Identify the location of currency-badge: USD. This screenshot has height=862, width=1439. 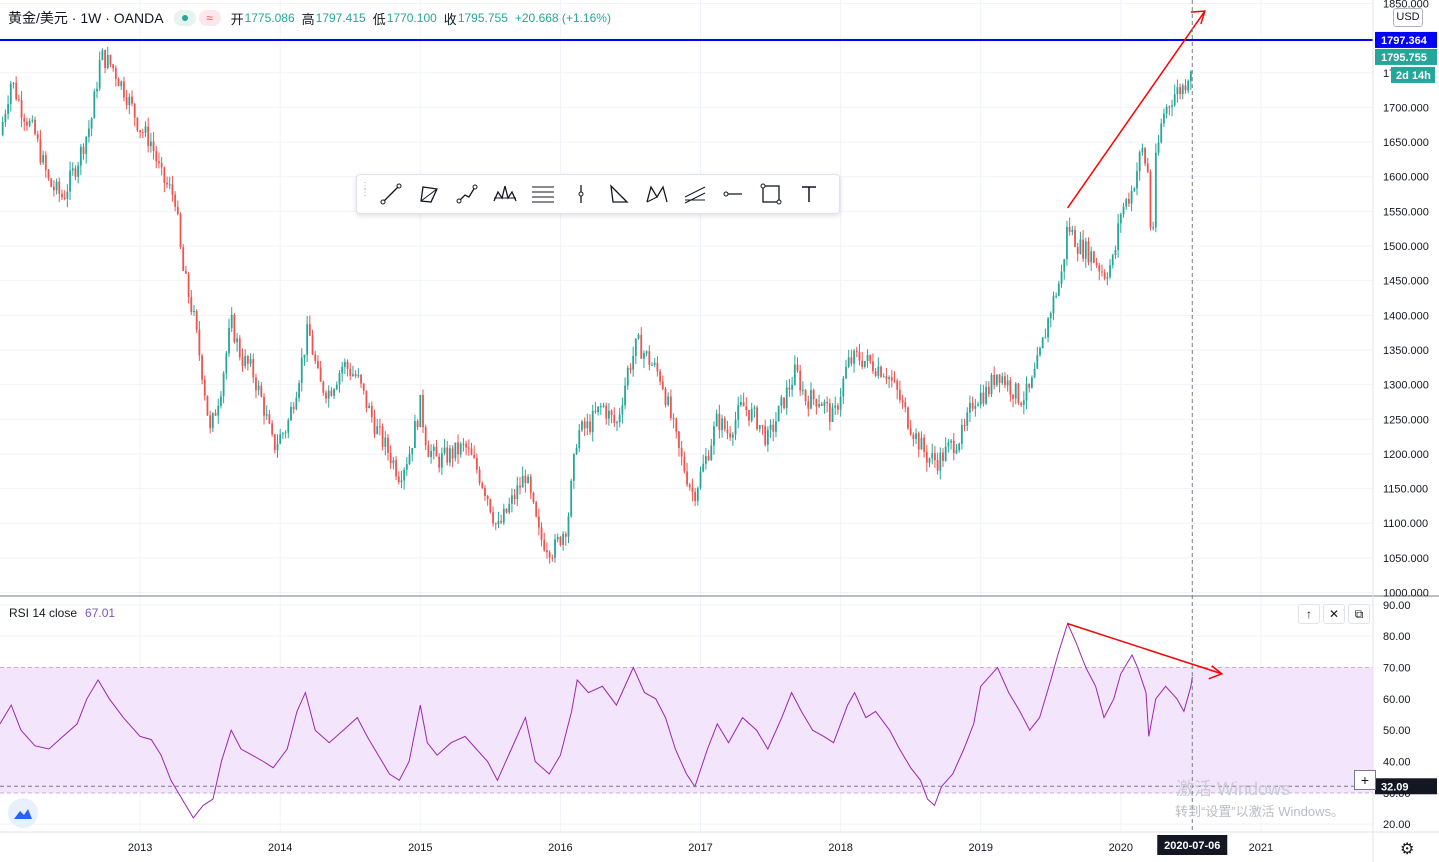
(1408, 17).